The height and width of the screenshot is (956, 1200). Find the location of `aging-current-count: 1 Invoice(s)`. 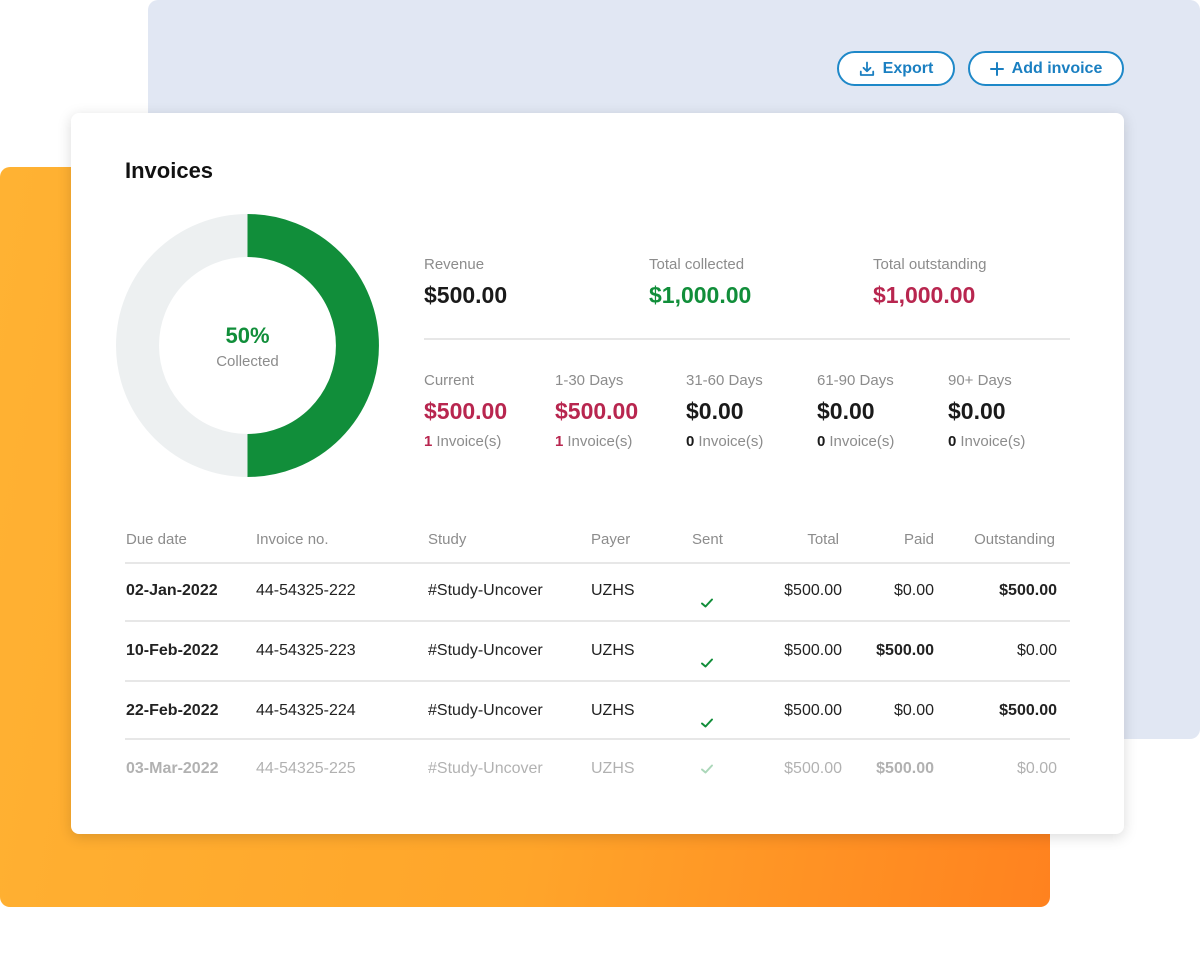

aging-current-count: 1 Invoice(s) is located at coordinates (462, 441).